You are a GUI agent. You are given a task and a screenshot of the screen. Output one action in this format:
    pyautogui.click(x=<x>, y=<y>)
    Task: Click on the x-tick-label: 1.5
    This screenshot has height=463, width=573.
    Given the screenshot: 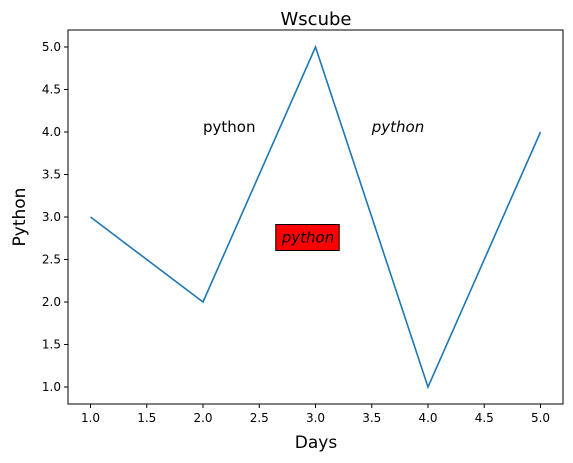 What is the action you would take?
    pyautogui.click(x=146, y=418)
    